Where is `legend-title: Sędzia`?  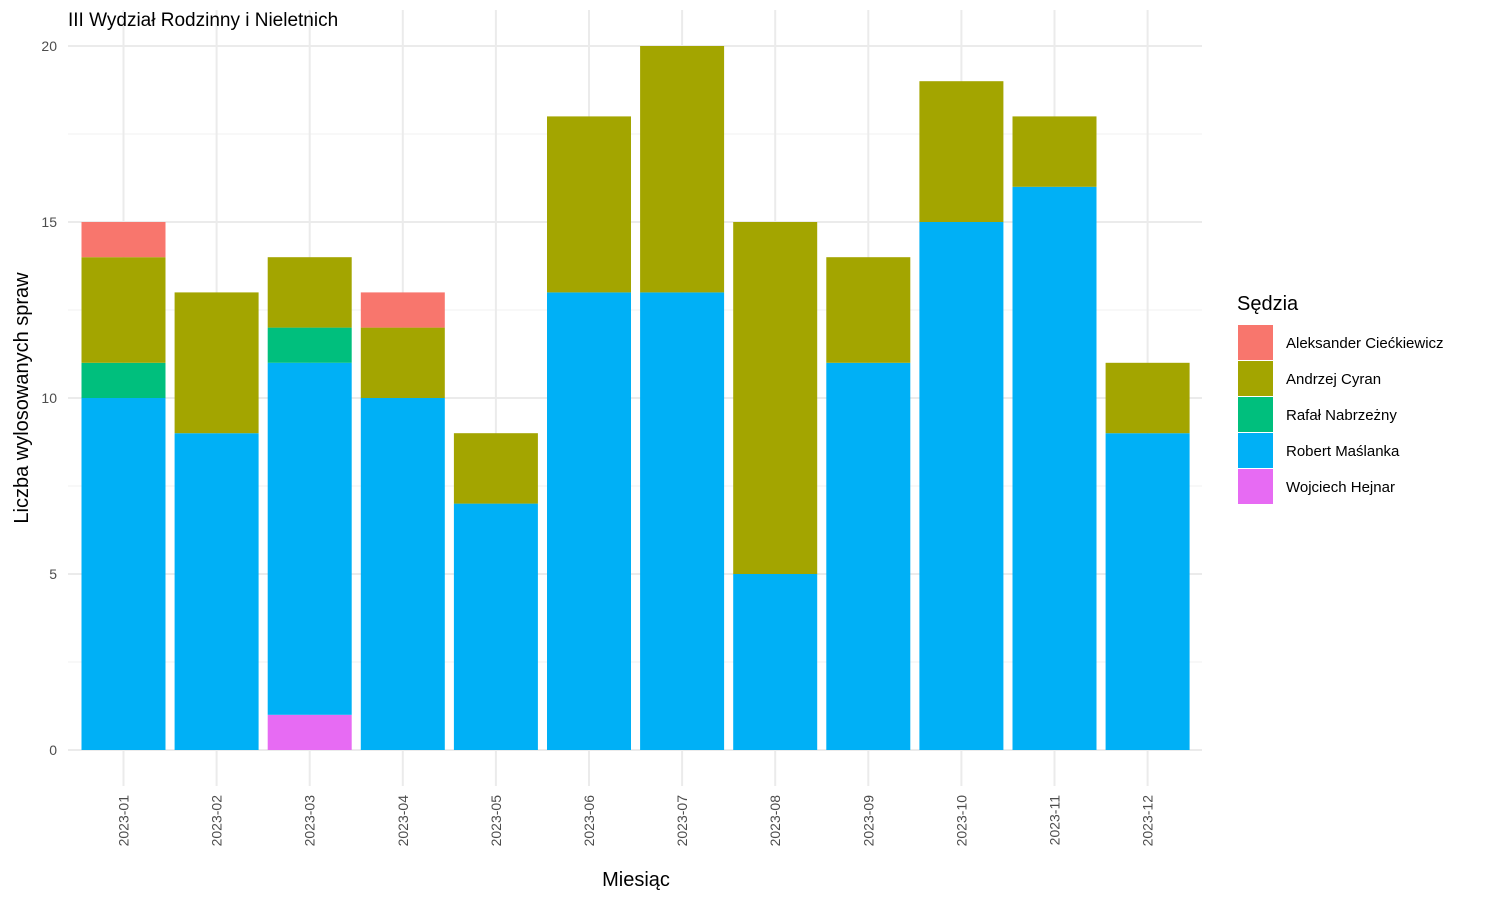
legend-title: Sędzia is located at coordinates (1268, 304).